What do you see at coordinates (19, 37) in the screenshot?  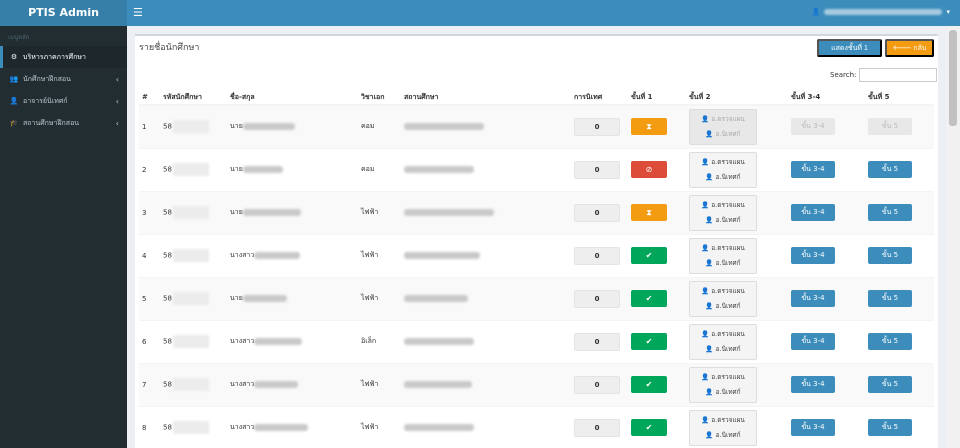 I see `sidebar-header: เมนูหลัก` at bounding box center [19, 37].